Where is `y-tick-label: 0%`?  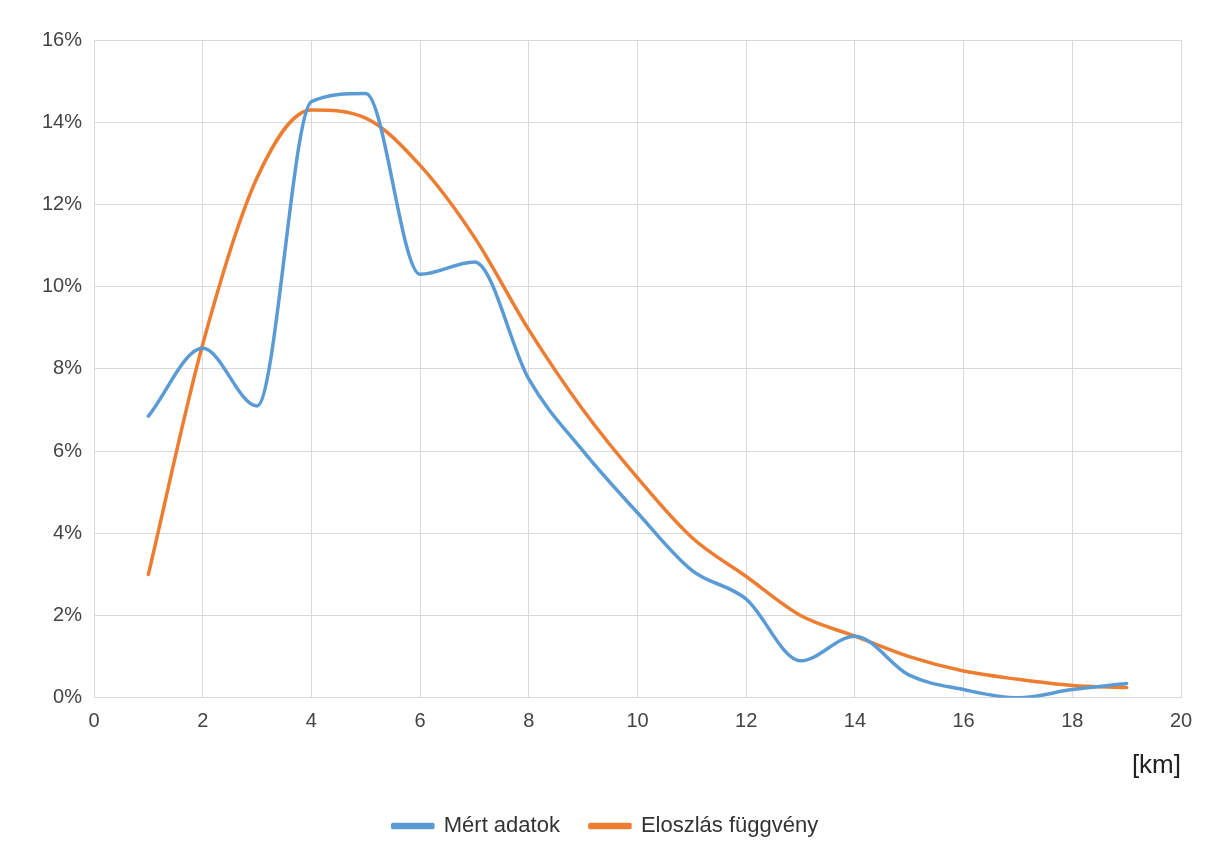
y-tick-label: 0% is located at coordinates (68, 696).